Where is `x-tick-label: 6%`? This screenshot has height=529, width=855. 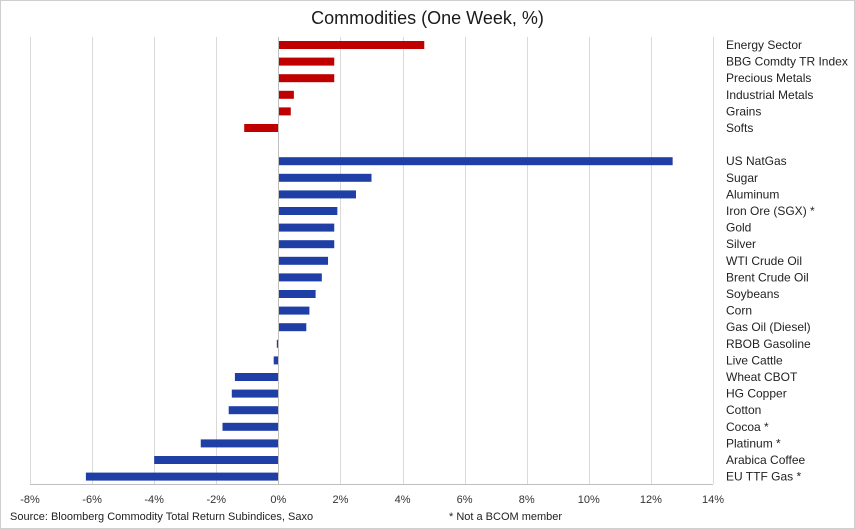 x-tick-label: 6% is located at coordinates (465, 500).